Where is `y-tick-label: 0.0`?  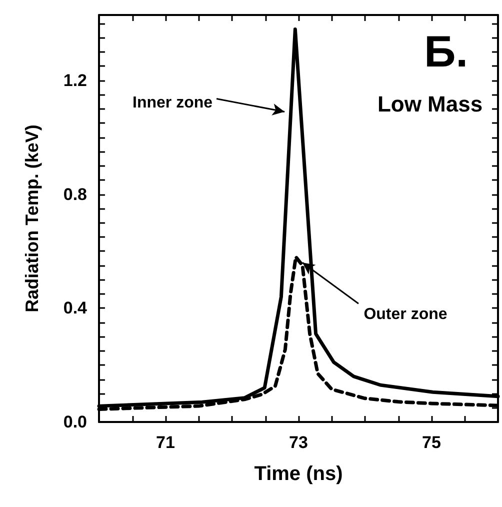
y-tick-label: 0.0 is located at coordinates (75, 422).